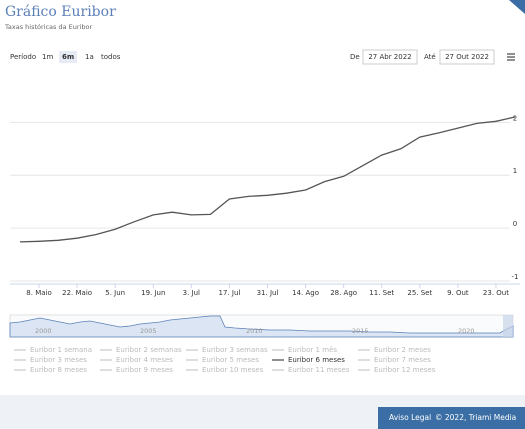 This screenshot has height=429, width=525. What do you see at coordinates (360, 331) in the screenshot?
I see `navigator-label: 2015` at bounding box center [360, 331].